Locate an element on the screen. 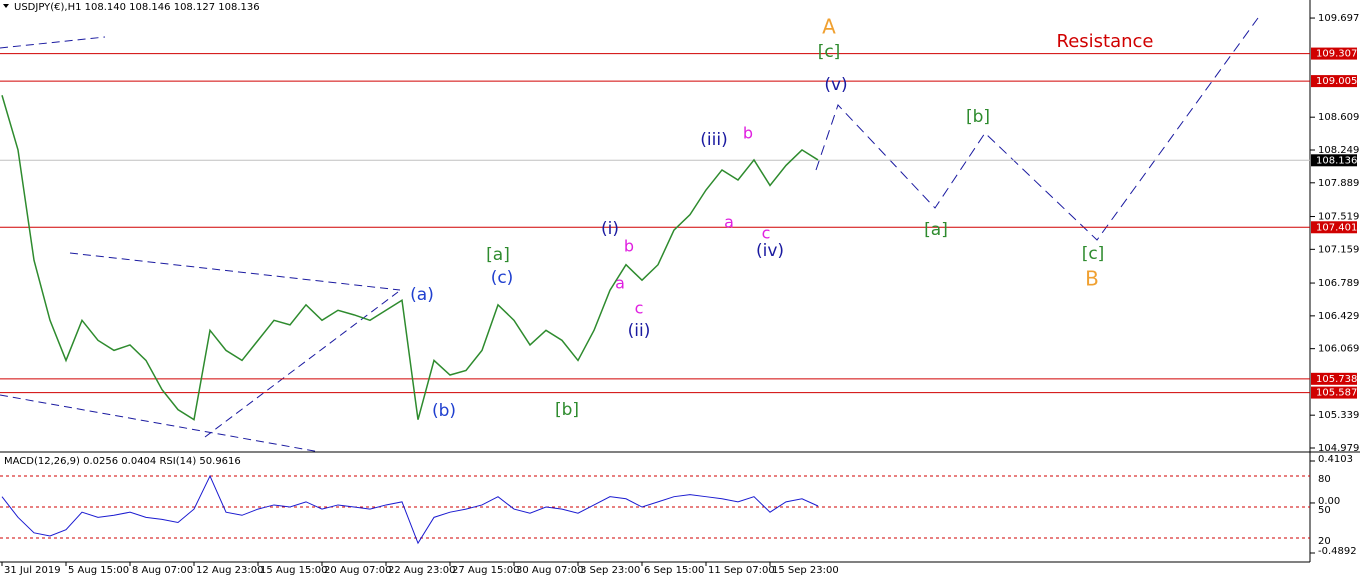  wave-label: (c) is located at coordinates (502, 278).